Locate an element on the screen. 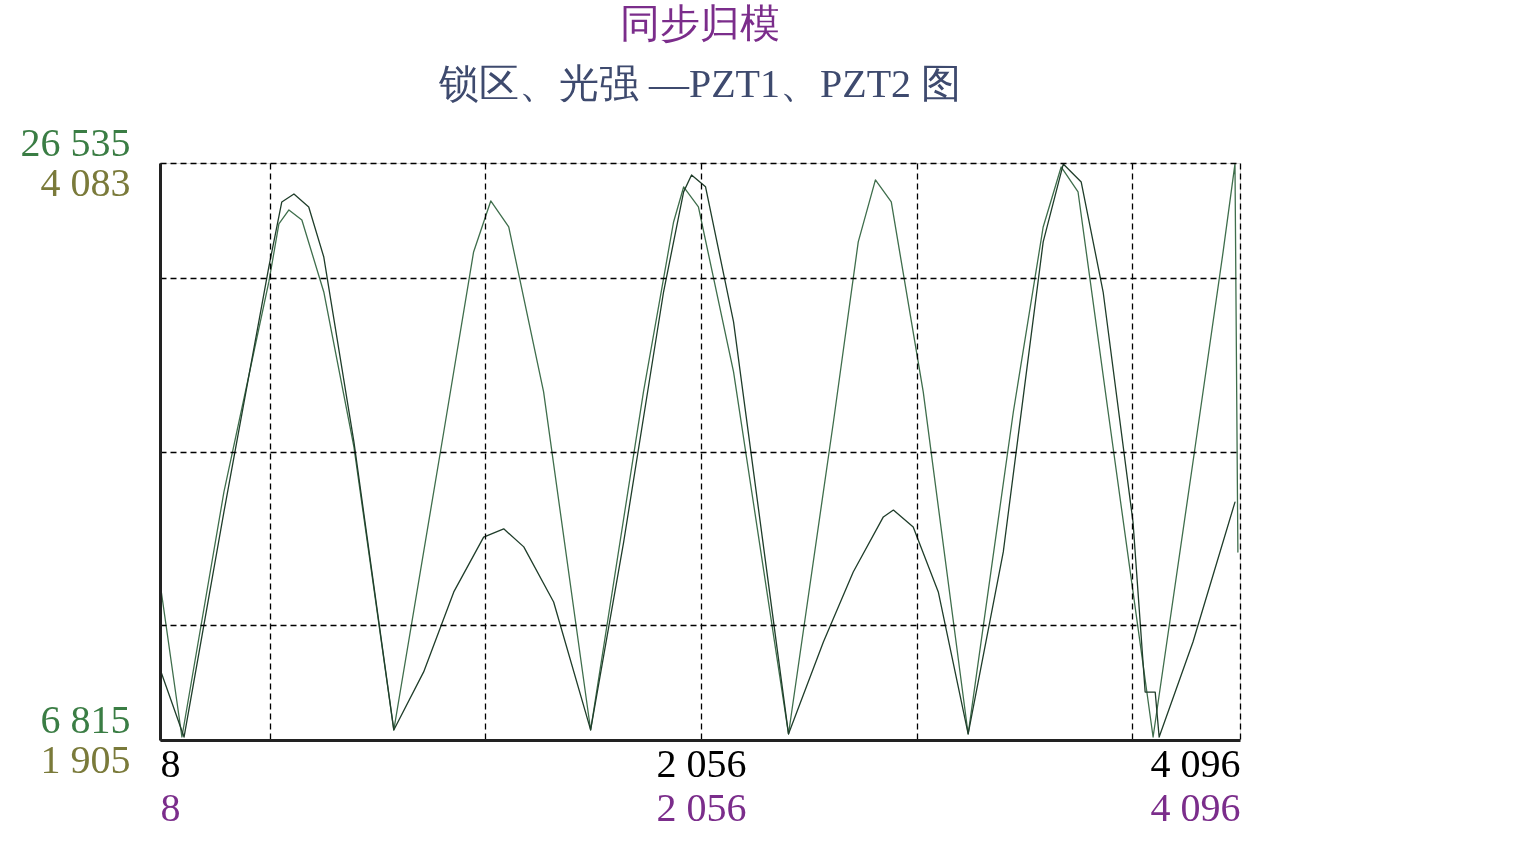  x-tick-label: 8 is located at coordinates (170, 763).